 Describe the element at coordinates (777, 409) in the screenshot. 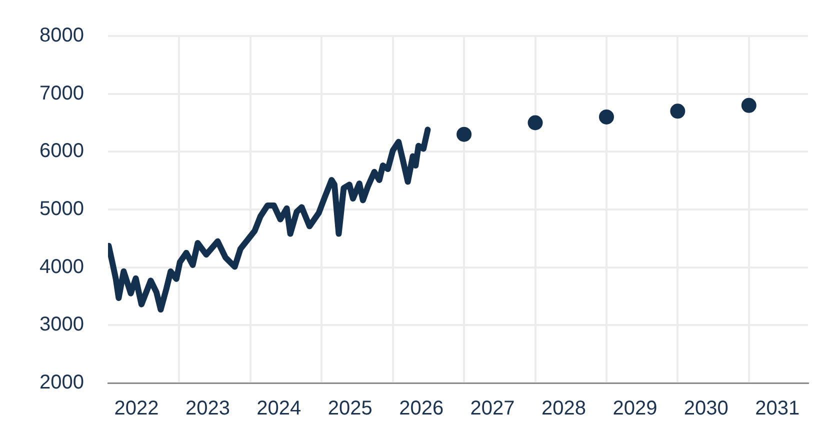

I see `x-tick-label: 2031` at that location.